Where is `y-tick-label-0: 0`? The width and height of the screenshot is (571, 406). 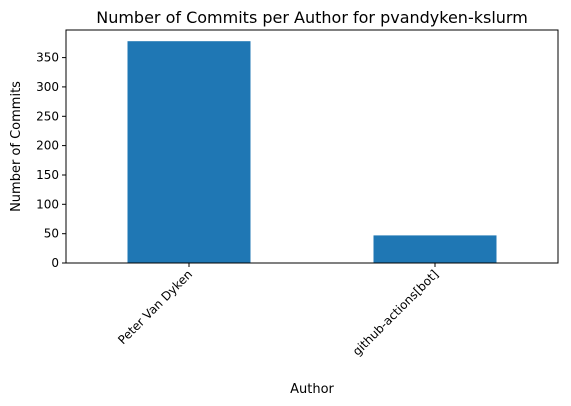 y-tick-label-0: 0 is located at coordinates (55, 263).